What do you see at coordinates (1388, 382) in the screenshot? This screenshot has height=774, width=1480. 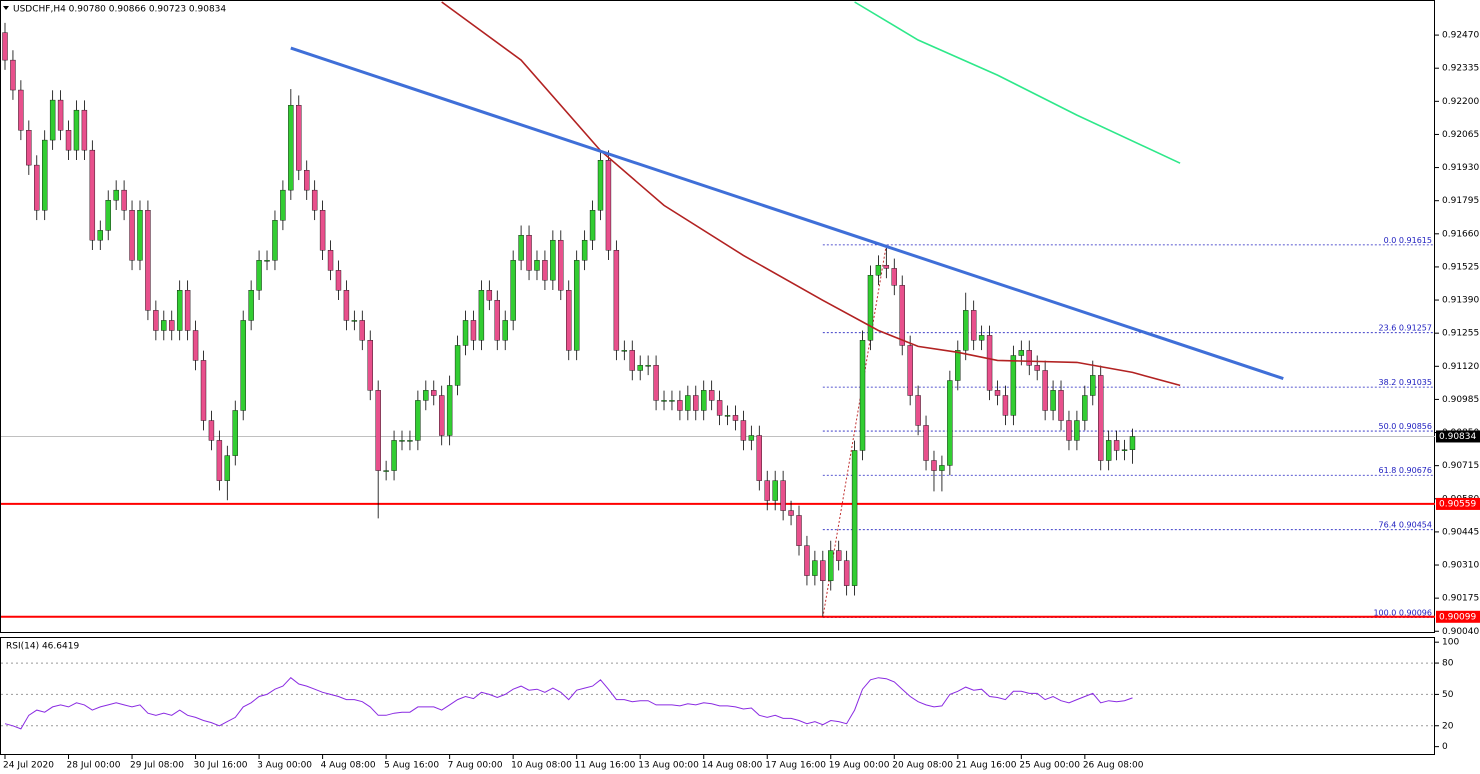 I see `fib-ratio: 38.2` at bounding box center [1388, 382].